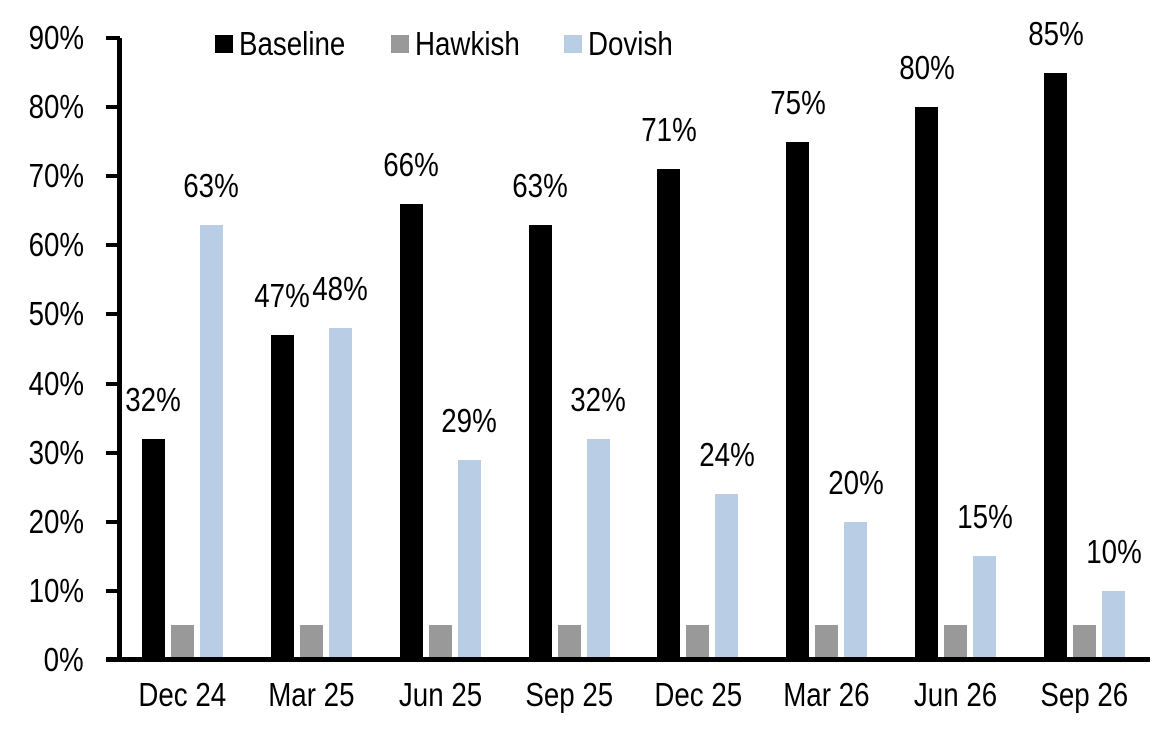  Describe the element at coordinates (56, 521) in the screenshot. I see `y-axis-label-20: 20%` at that location.